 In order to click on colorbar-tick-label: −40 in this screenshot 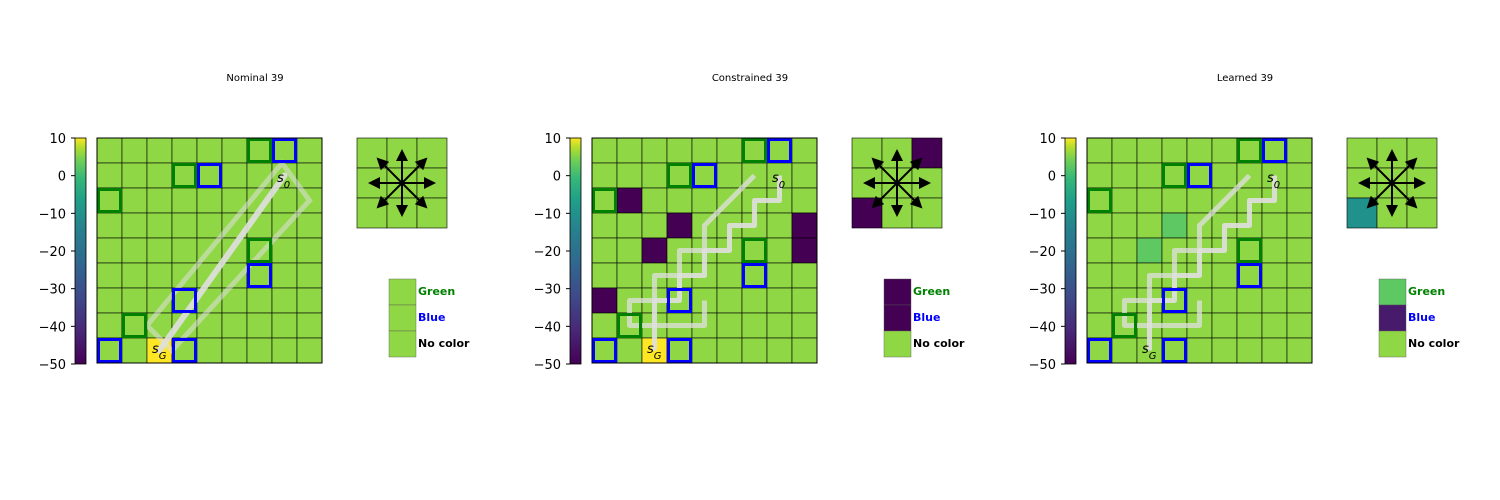, I will do `click(1042, 327)`.